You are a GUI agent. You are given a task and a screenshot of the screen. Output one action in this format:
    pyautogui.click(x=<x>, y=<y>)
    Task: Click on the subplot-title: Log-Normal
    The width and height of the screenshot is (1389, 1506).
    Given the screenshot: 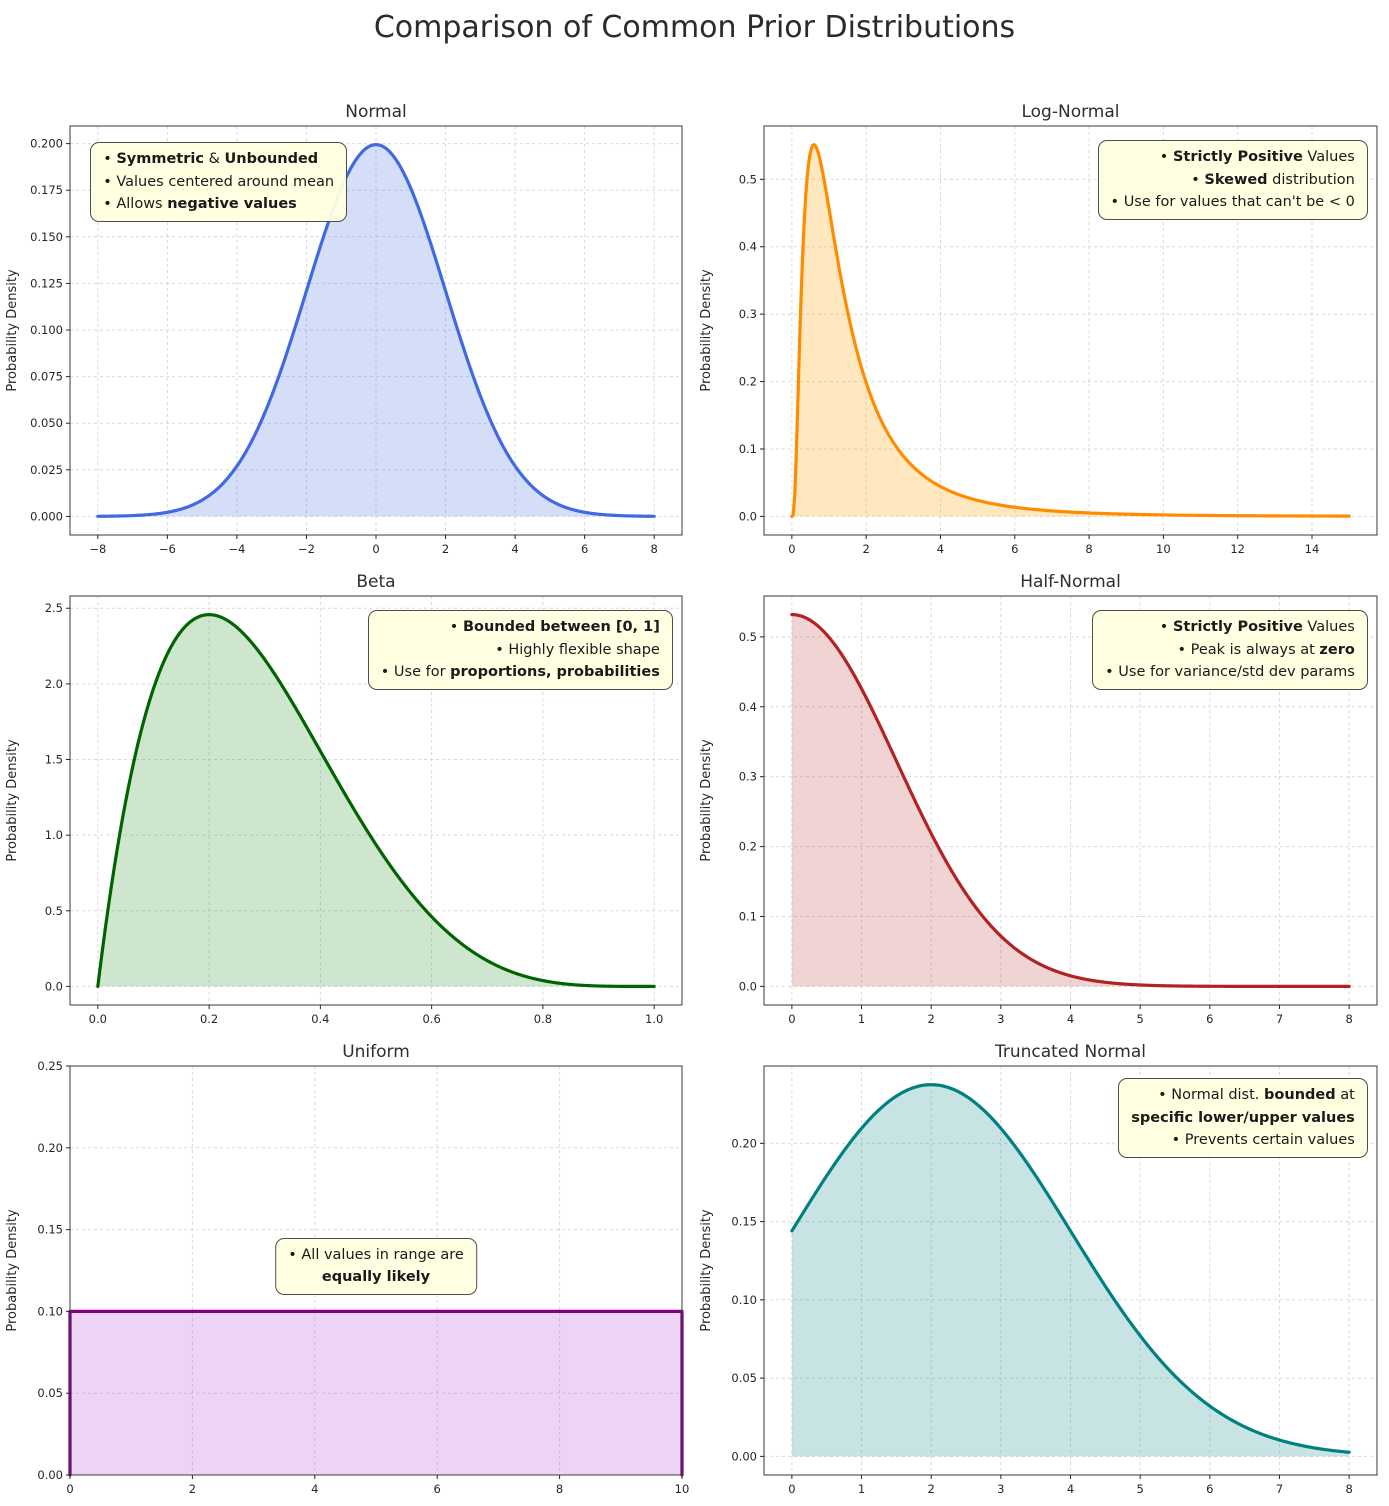 What is the action you would take?
    pyautogui.click(x=1070, y=112)
    